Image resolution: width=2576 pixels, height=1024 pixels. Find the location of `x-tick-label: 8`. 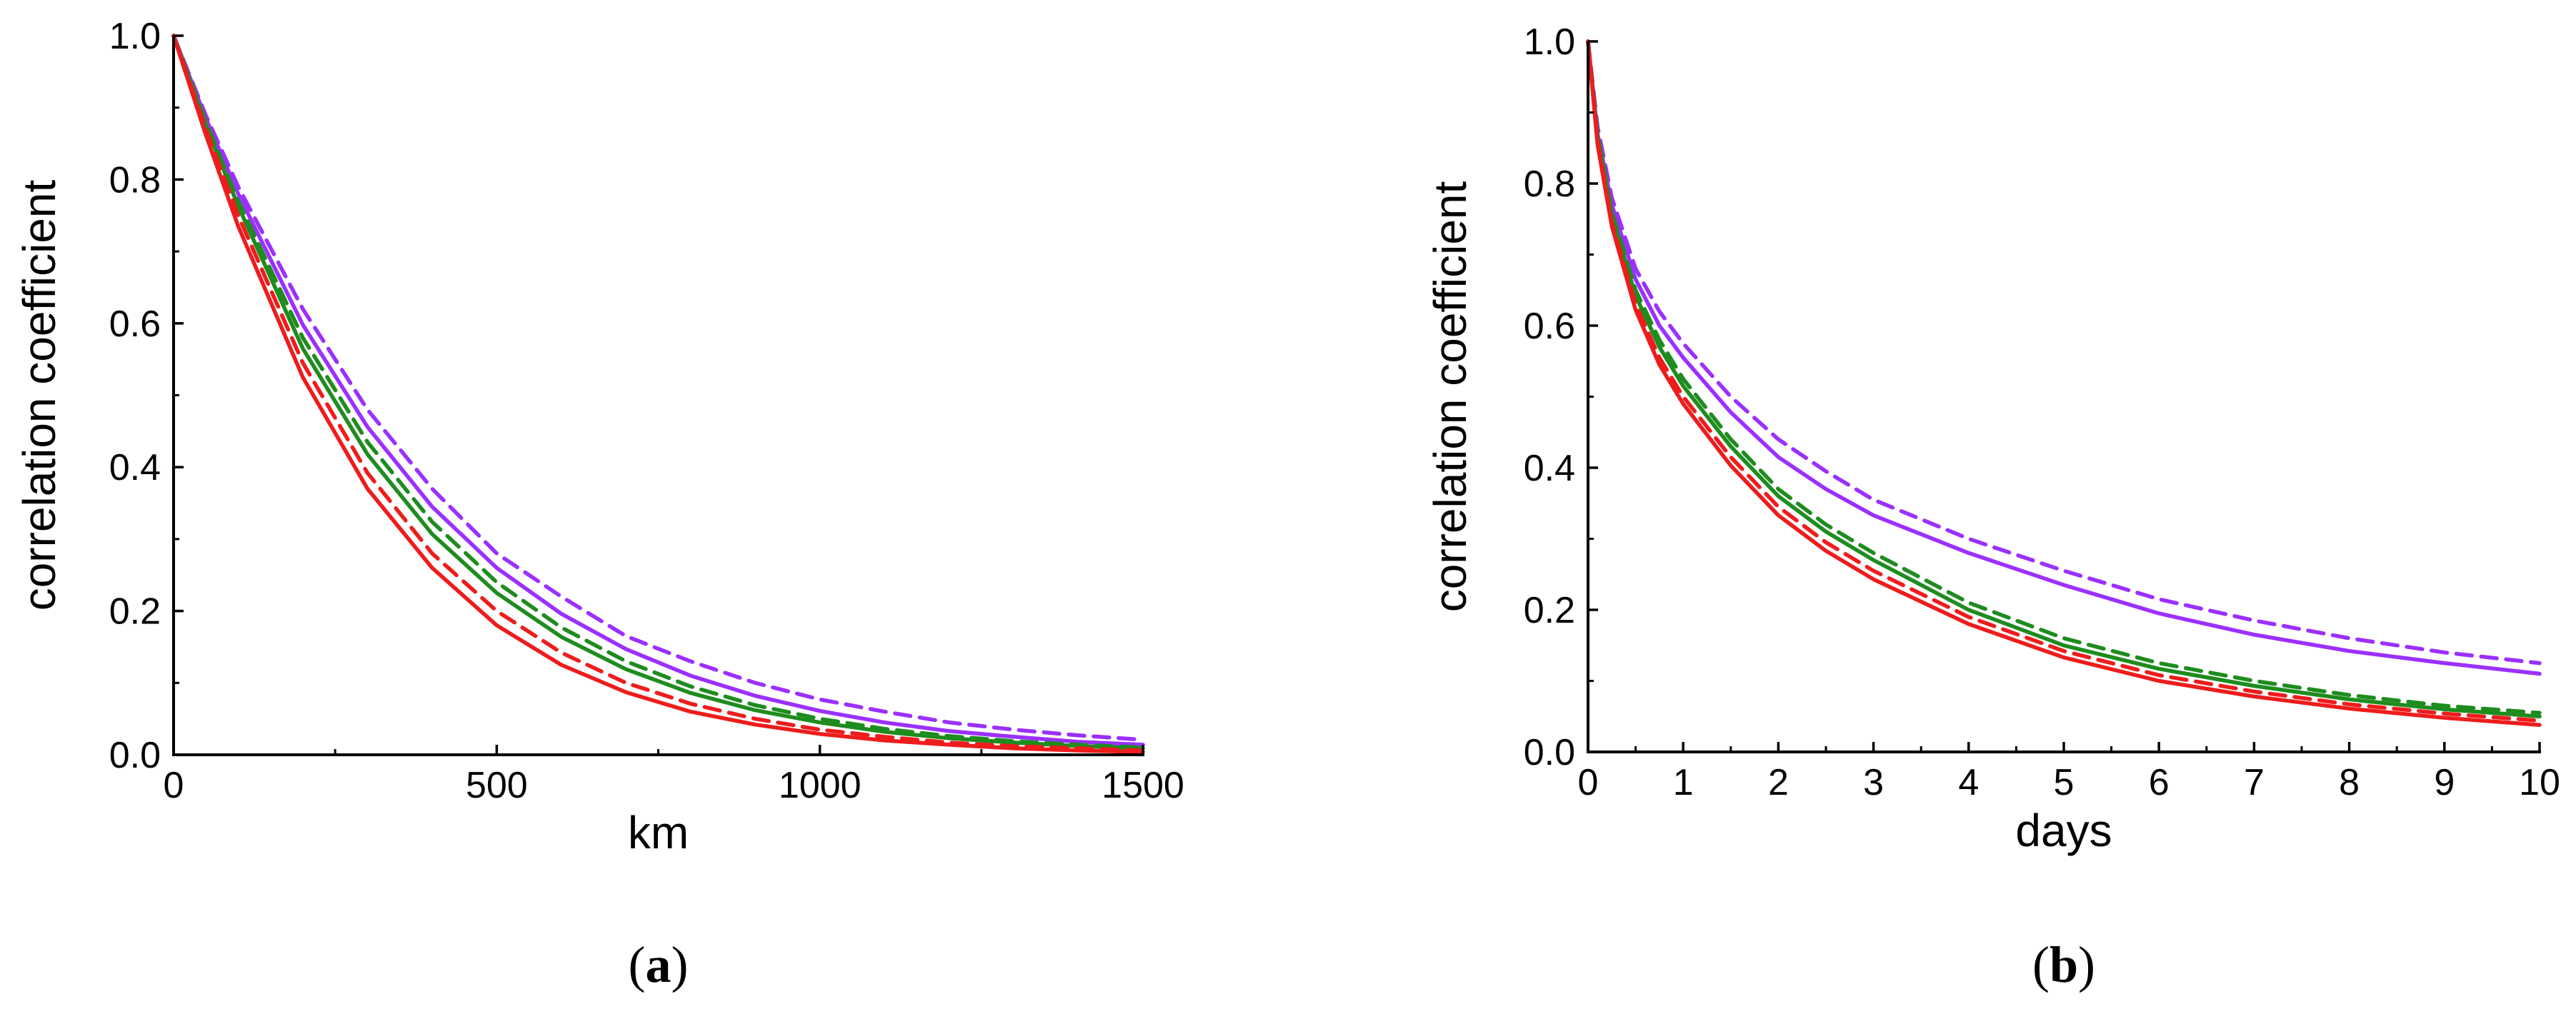

x-tick-label: 8 is located at coordinates (2350, 782).